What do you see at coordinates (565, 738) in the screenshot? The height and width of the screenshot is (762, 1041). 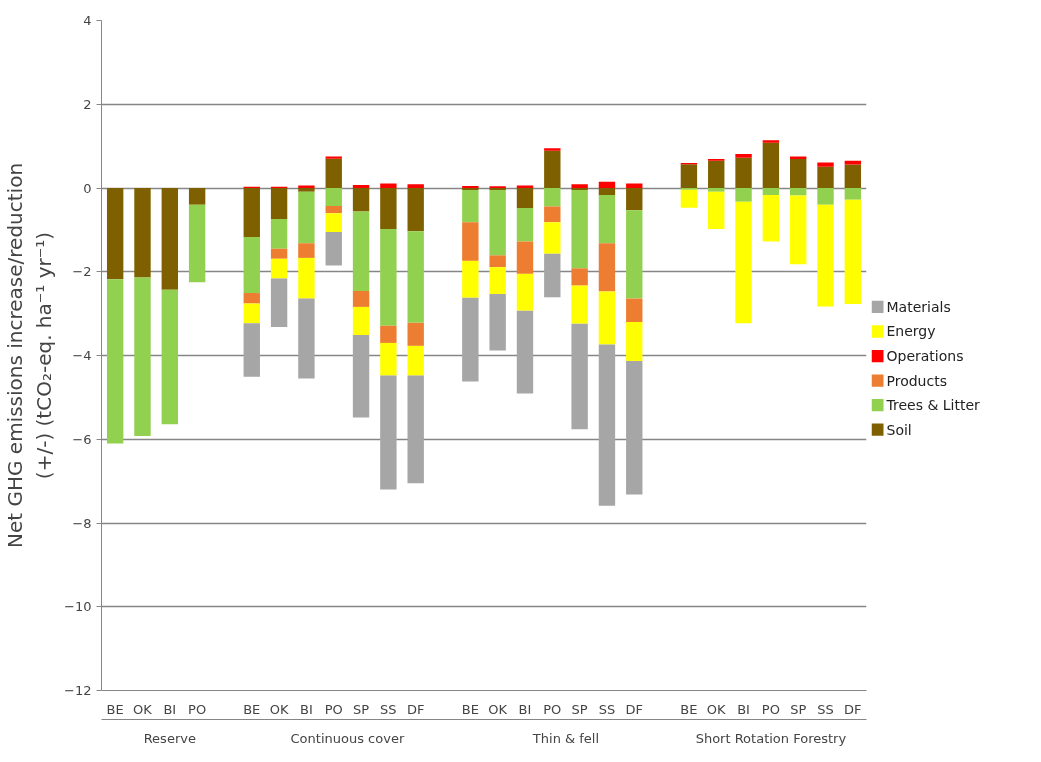 I see `text: Thin & fell` at bounding box center [565, 738].